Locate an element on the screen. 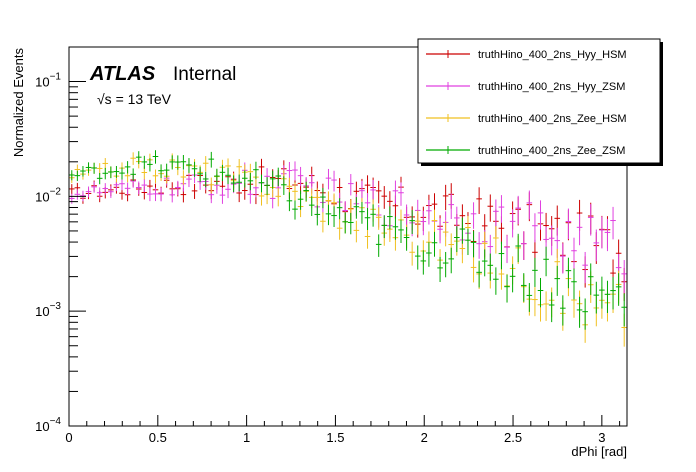  internal-label: Internal is located at coordinates (204, 74).